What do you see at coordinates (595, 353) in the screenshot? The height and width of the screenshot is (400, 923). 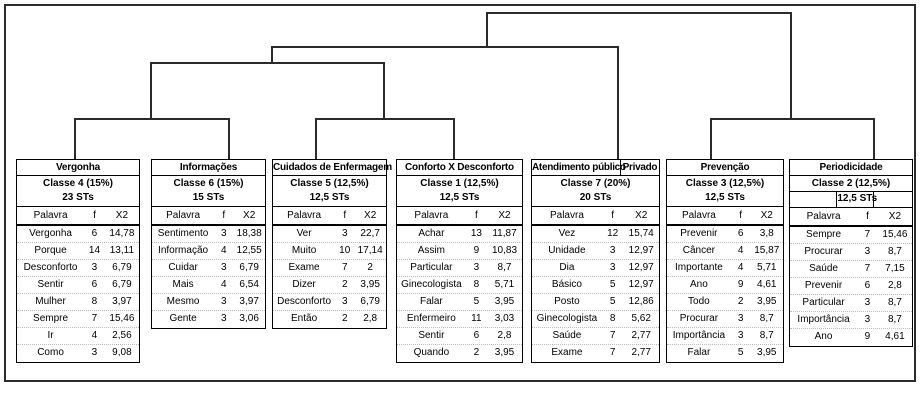 I see `table-row: Exame 7 2,77` at bounding box center [595, 353].